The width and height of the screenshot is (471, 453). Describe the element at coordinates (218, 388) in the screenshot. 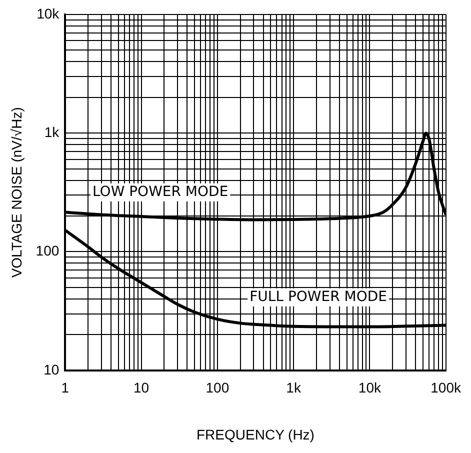

I see `x-tick-label: 100` at that location.